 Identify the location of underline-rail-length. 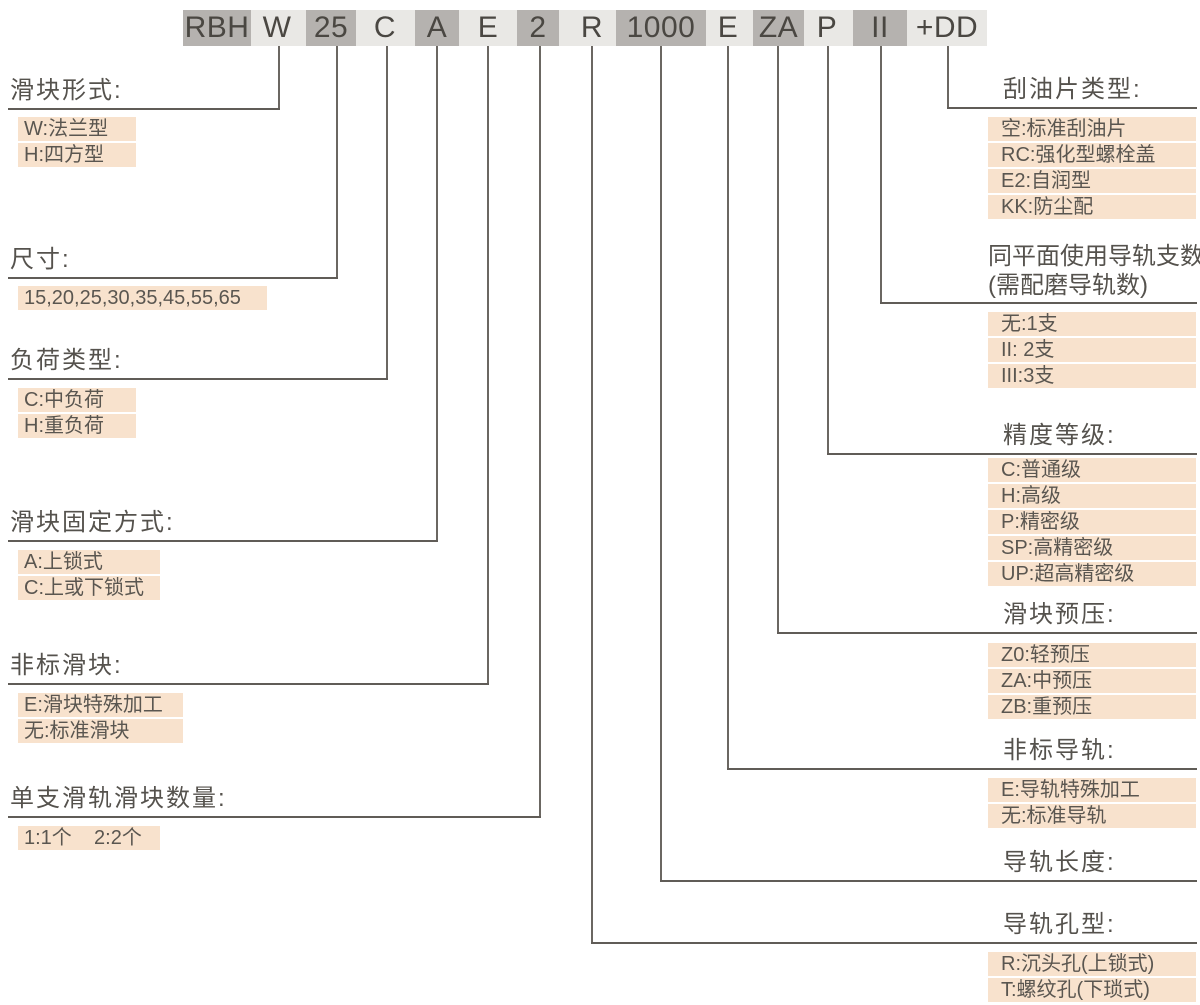
(928, 881).